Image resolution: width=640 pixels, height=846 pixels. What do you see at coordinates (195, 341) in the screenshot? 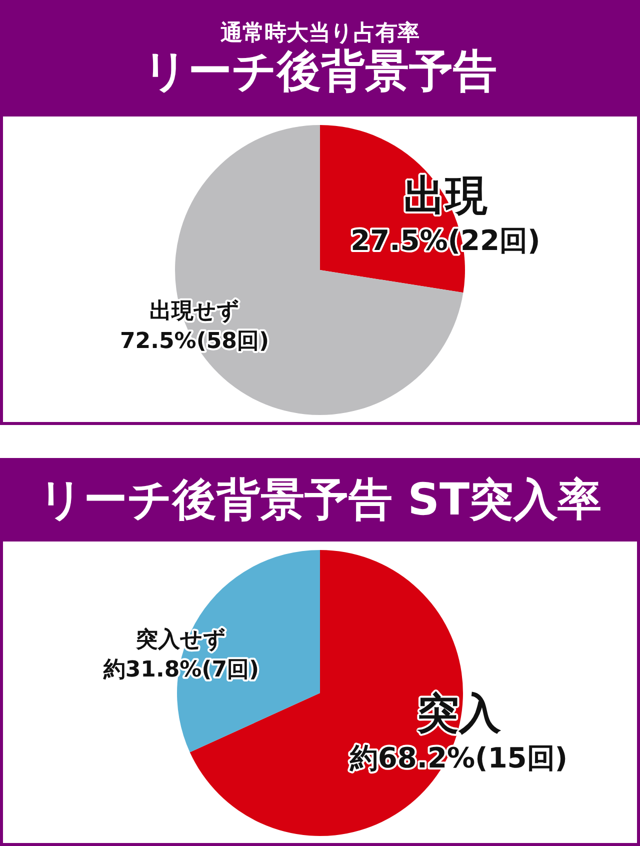
I see `data-label: 72.5%(58回)` at bounding box center [195, 341].